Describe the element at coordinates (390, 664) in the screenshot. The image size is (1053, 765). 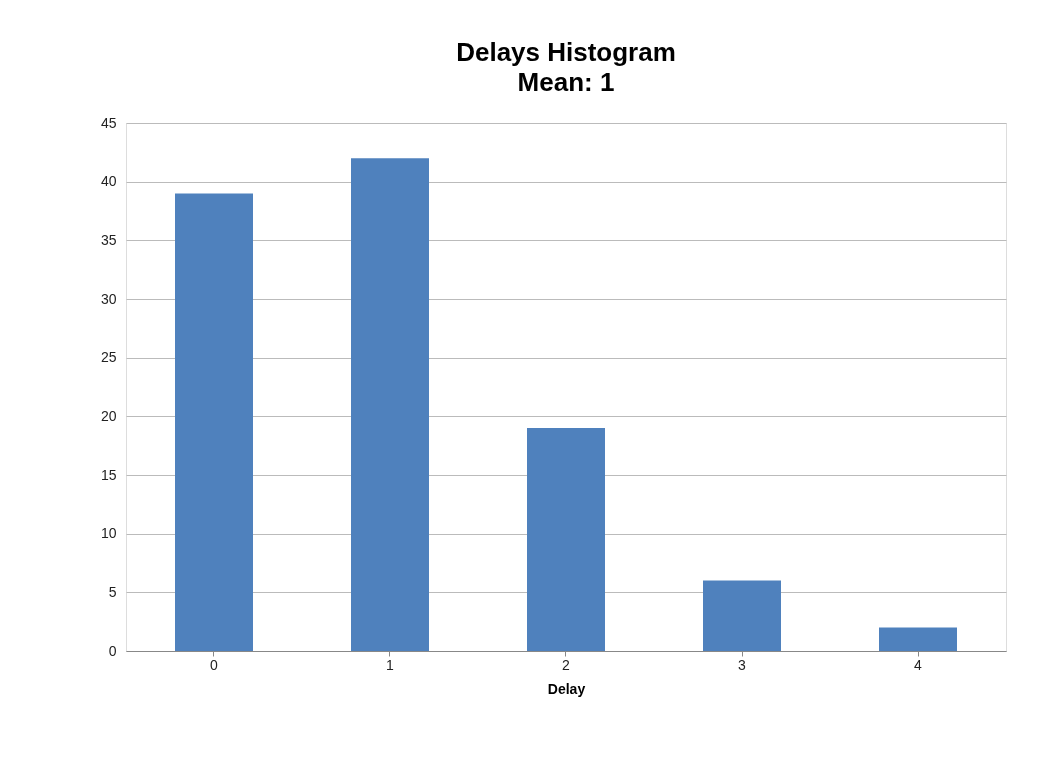
I see `x-tick-label: 1` at that location.